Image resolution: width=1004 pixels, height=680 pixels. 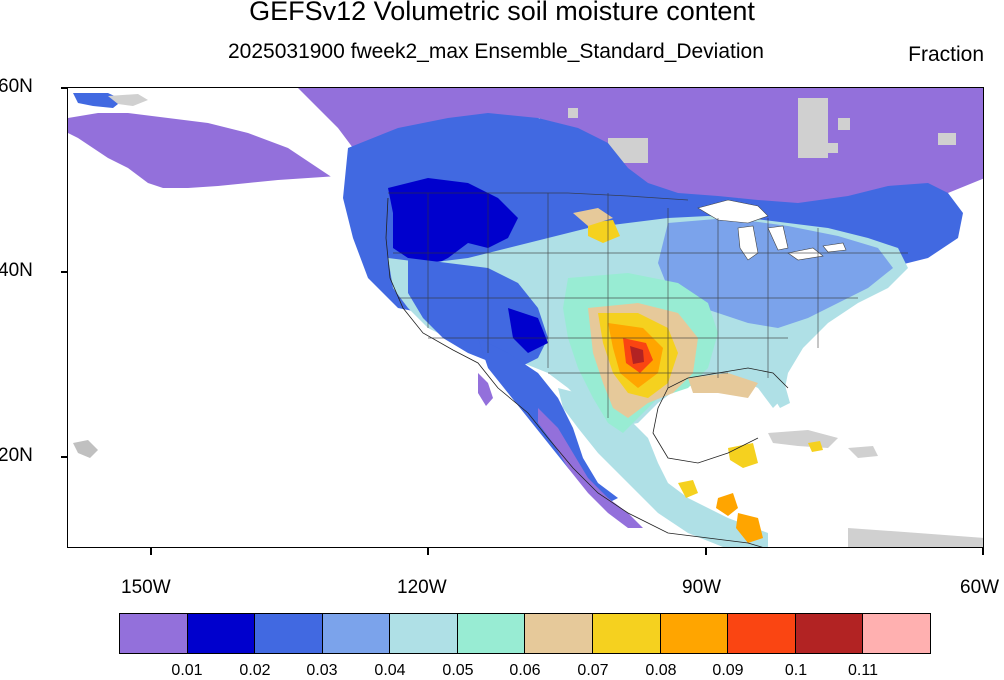 I want to click on colorbar-label-6: 0.06, so click(x=525, y=670).